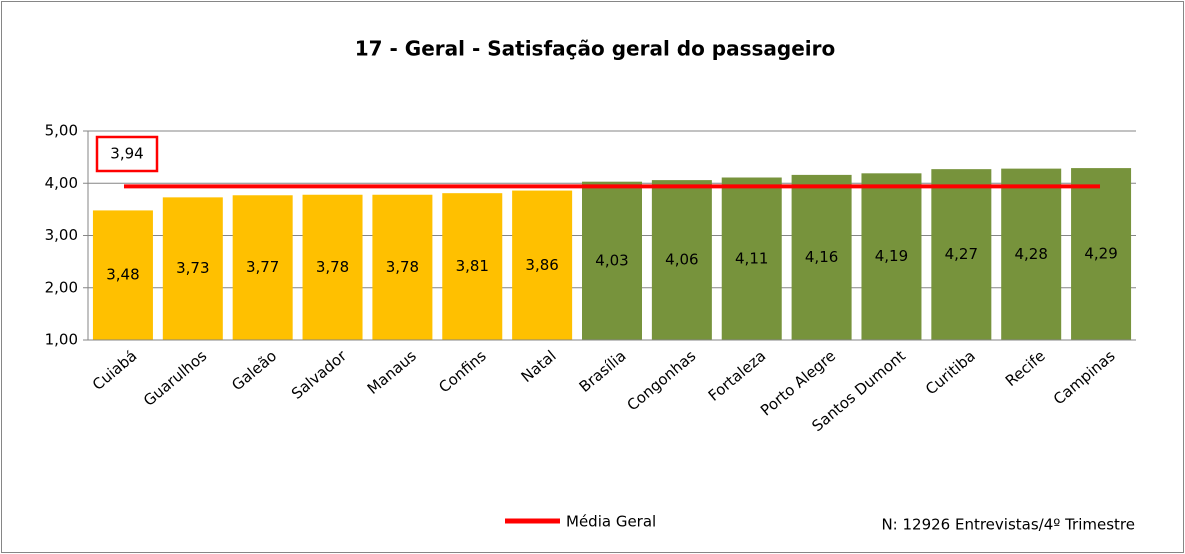 Image resolution: width=1185 pixels, height=554 pixels. I want to click on value-label: 4,19, so click(891, 256).